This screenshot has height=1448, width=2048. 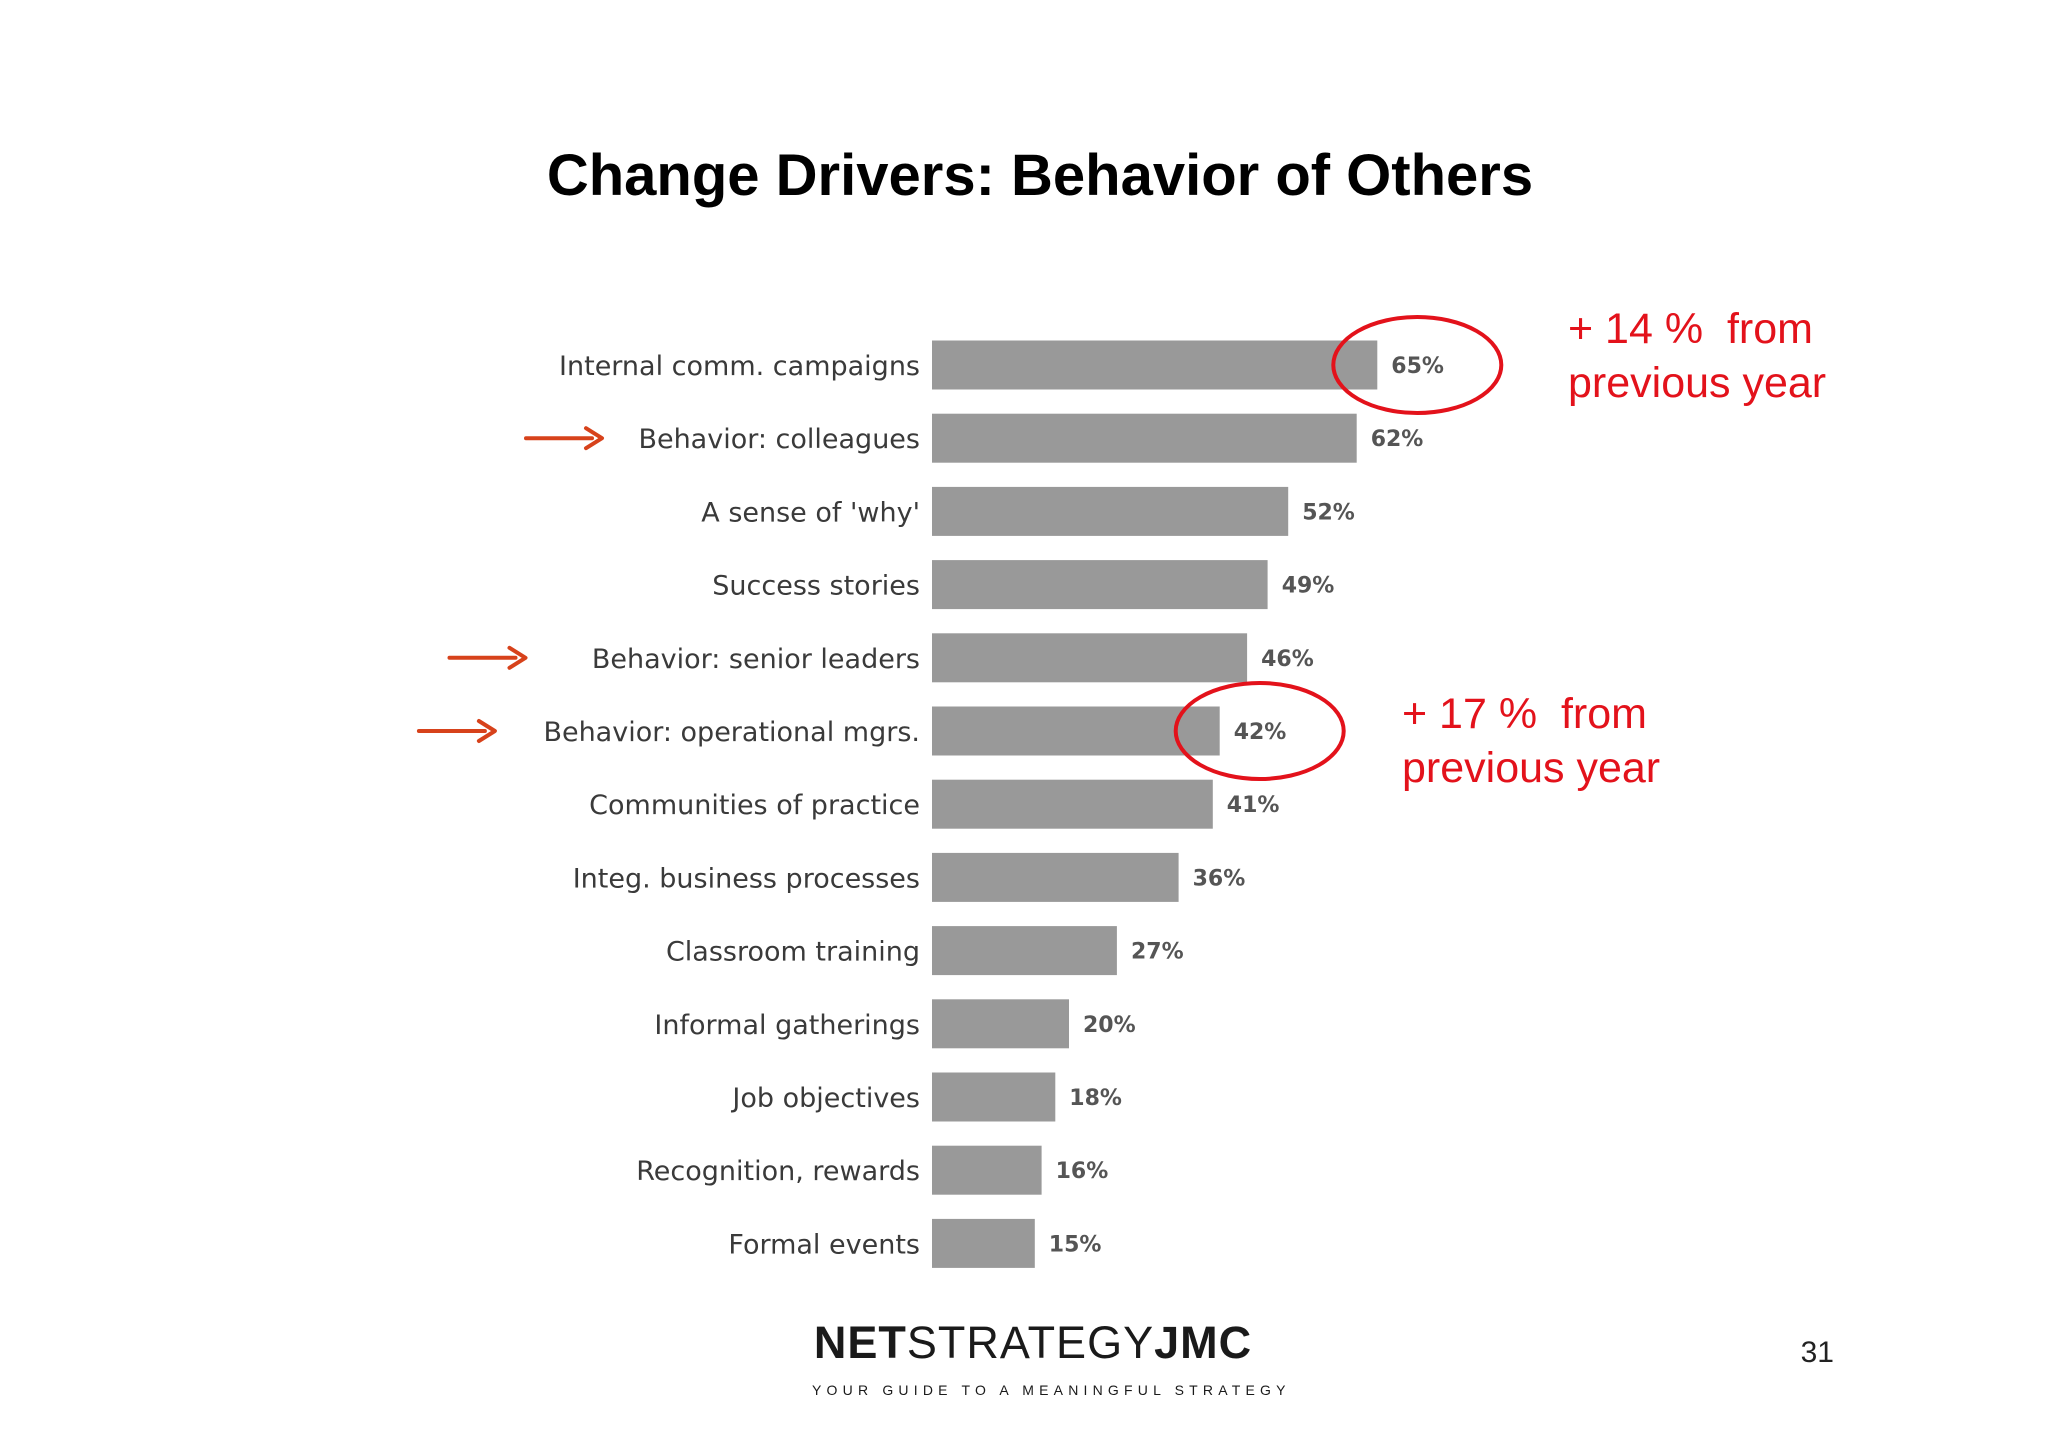 I want to click on arrows-layer, so click(x=510, y=584).